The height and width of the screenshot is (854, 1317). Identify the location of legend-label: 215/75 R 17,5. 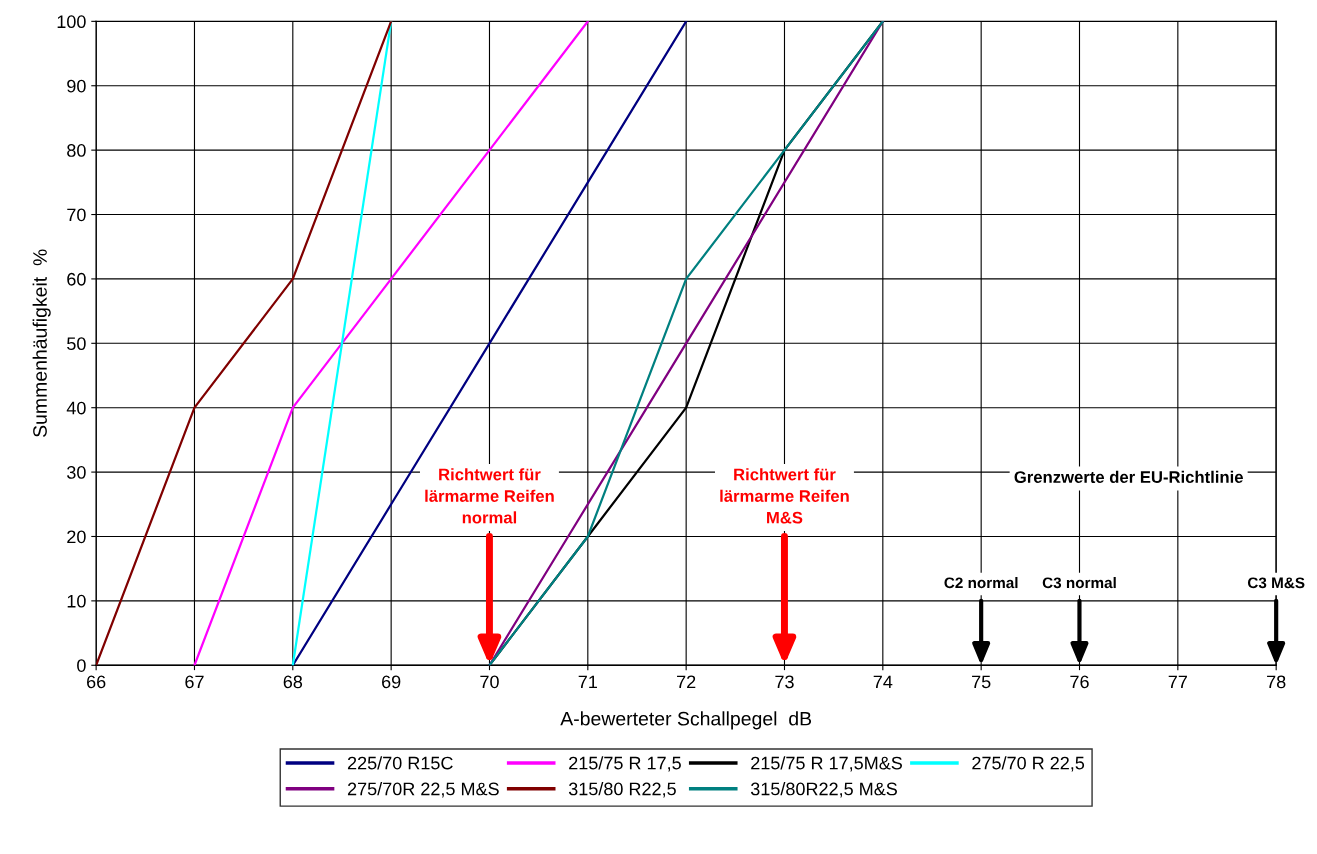
(625, 764).